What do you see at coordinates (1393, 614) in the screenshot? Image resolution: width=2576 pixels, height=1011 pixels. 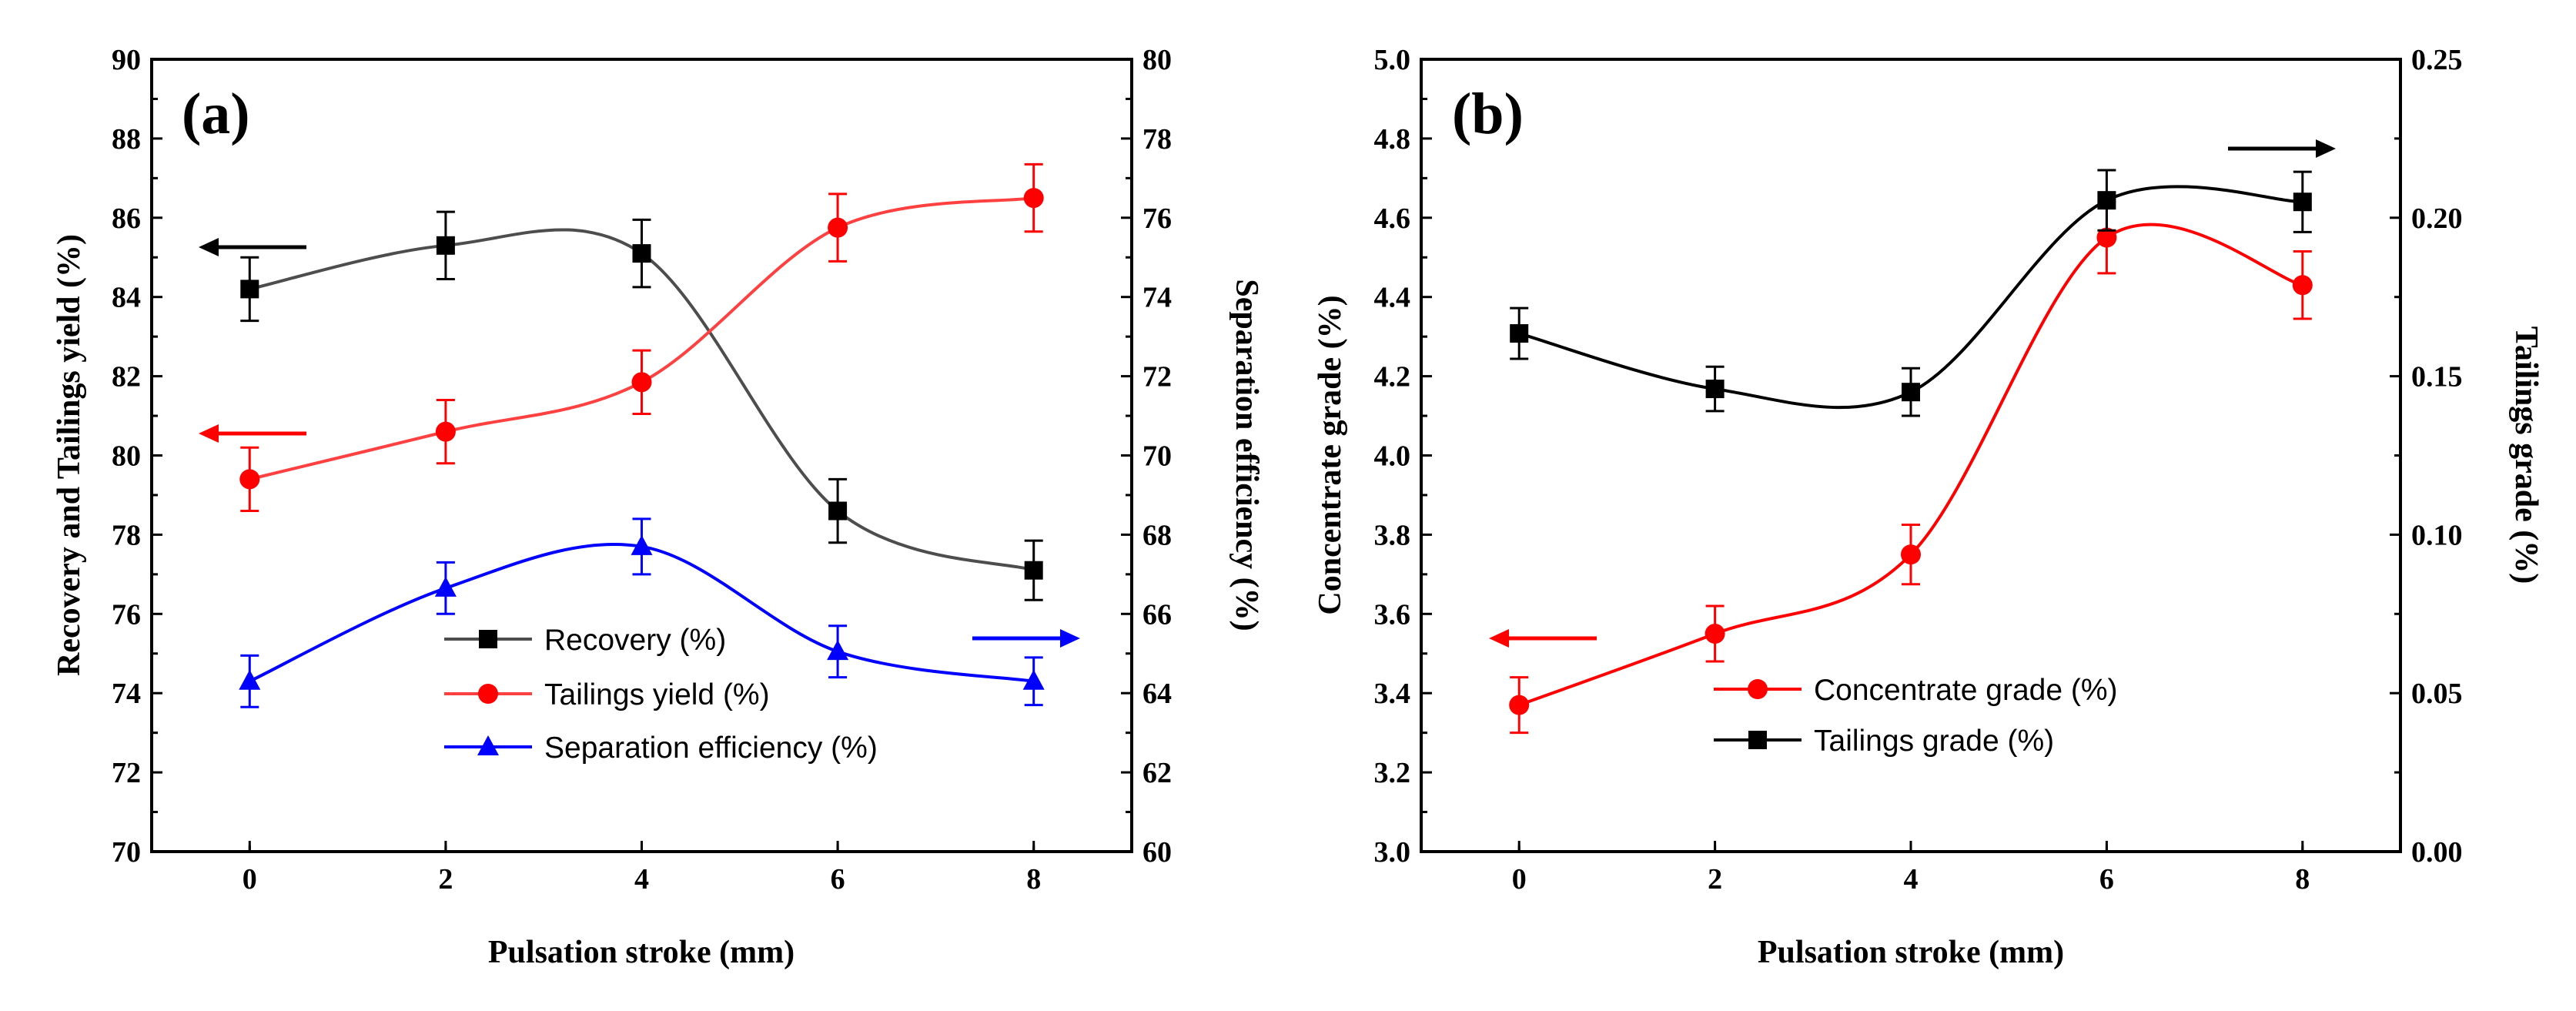 I see `left-y-tick-label: 3.6` at bounding box center [1393, 614].